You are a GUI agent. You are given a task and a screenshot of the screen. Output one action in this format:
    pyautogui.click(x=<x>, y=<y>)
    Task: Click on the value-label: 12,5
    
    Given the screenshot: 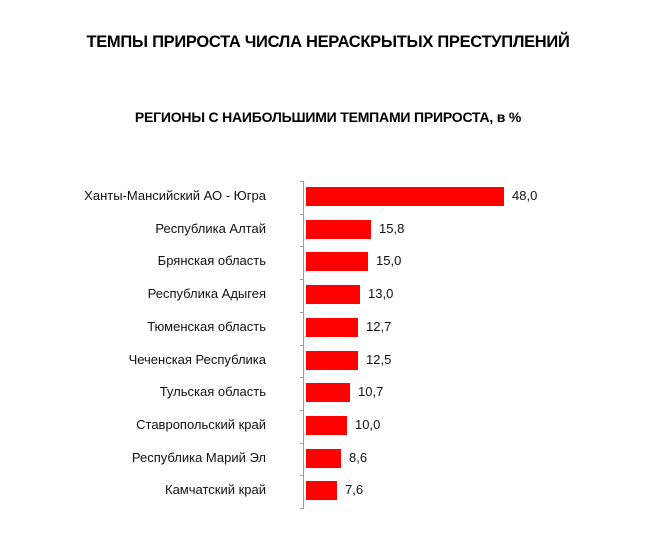 What is the action you would take?
    pyautogui.click(x=379, y=359)
    